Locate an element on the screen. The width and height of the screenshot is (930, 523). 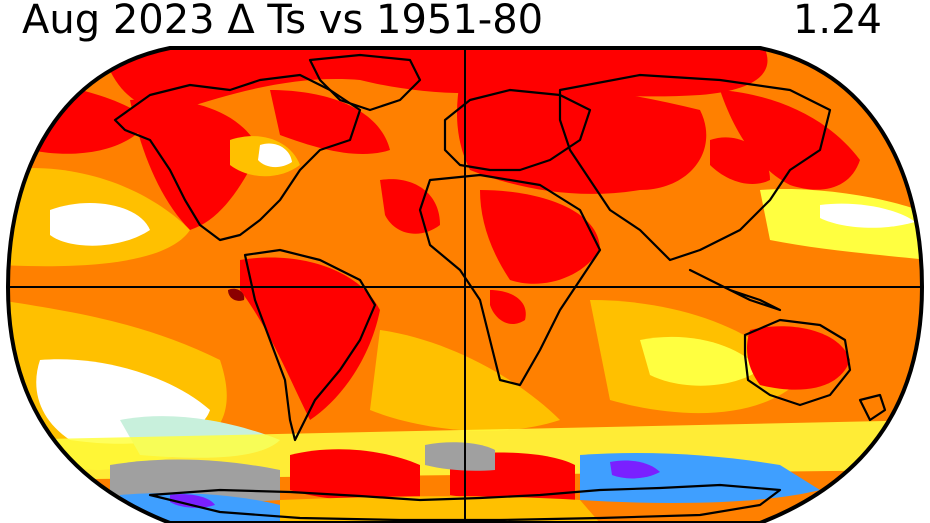
field-africa-red is located at coordinates (540, 237).